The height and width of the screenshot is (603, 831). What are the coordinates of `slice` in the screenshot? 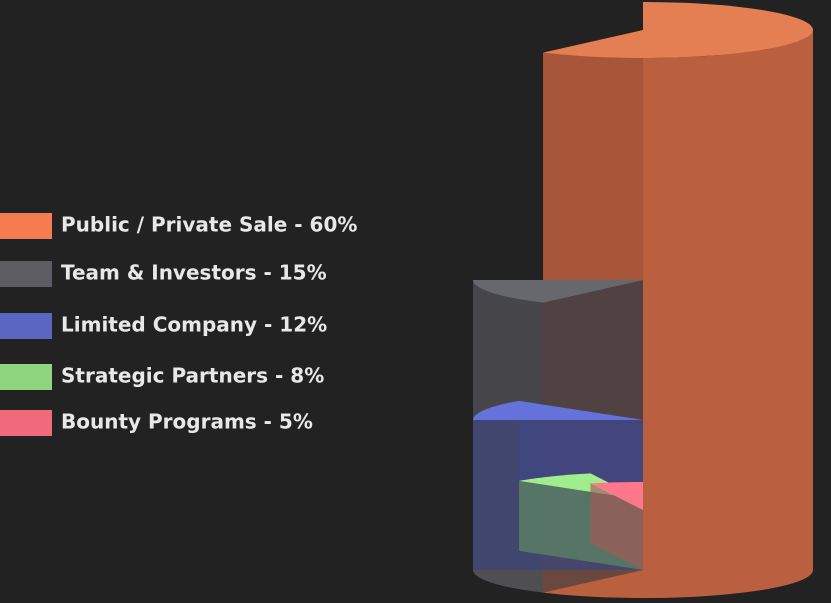 It's located at (616, 526).